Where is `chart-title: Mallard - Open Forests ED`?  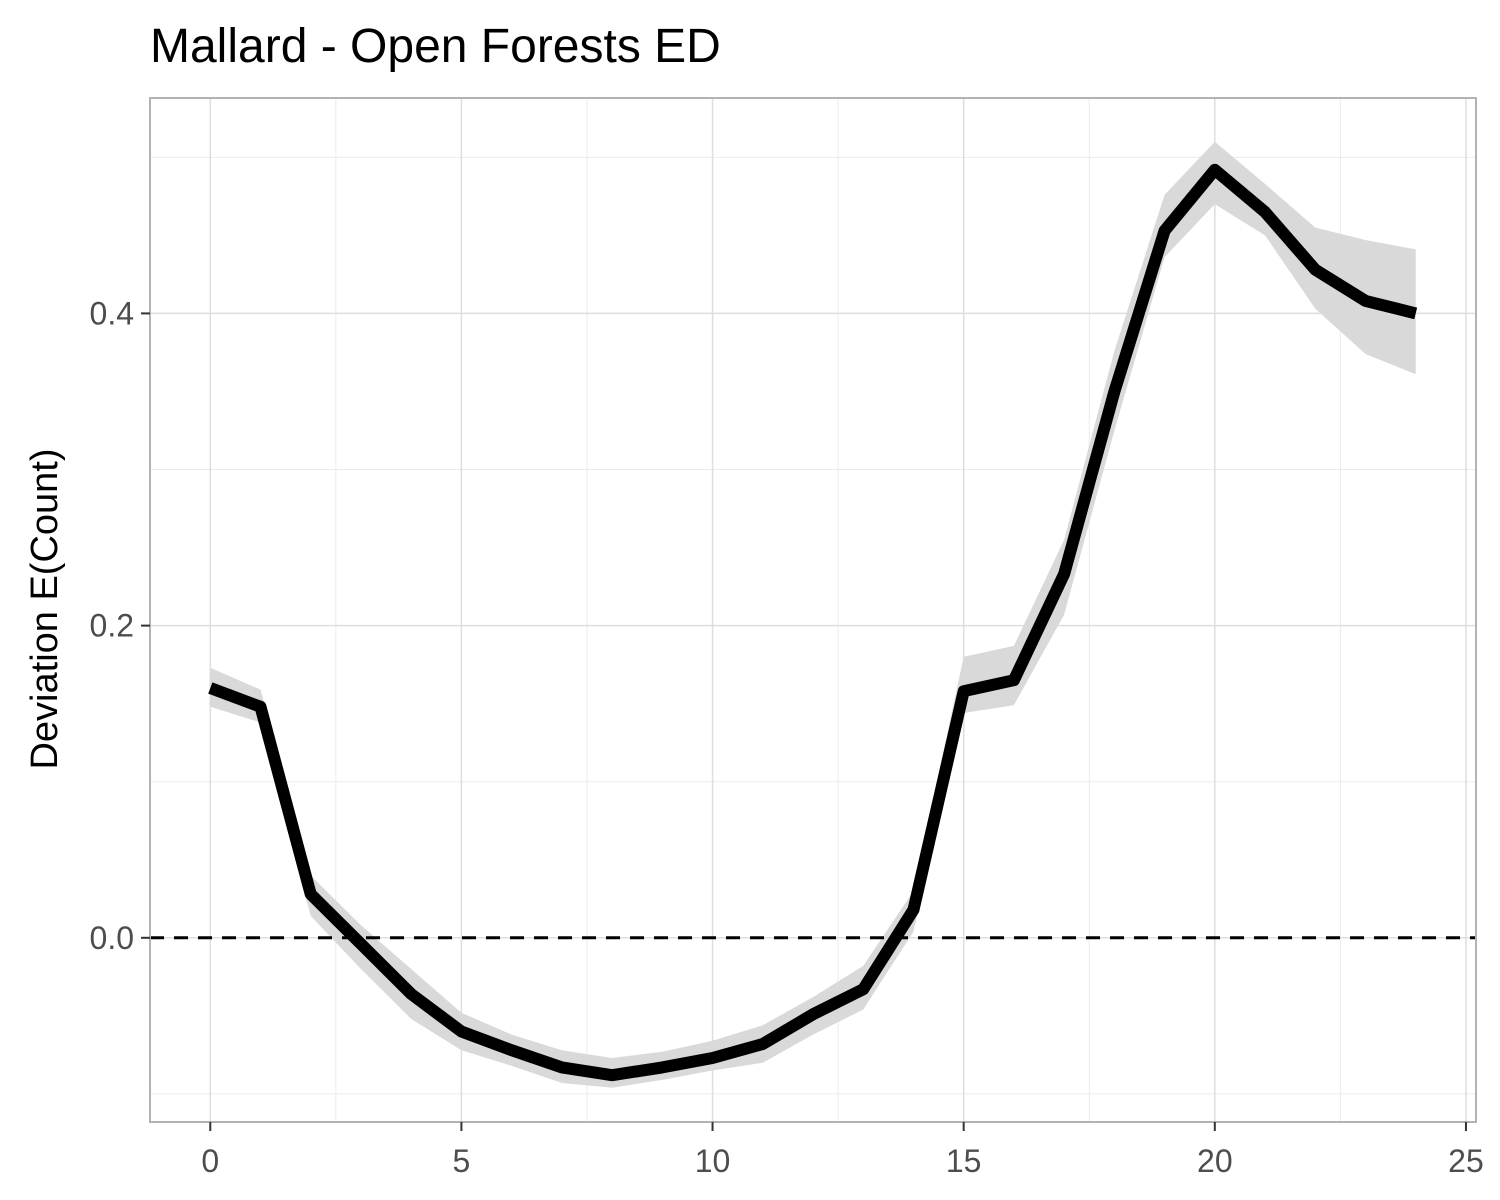 chart-title: Mallard - Open Forests ED is located at coordinates (435, 46).